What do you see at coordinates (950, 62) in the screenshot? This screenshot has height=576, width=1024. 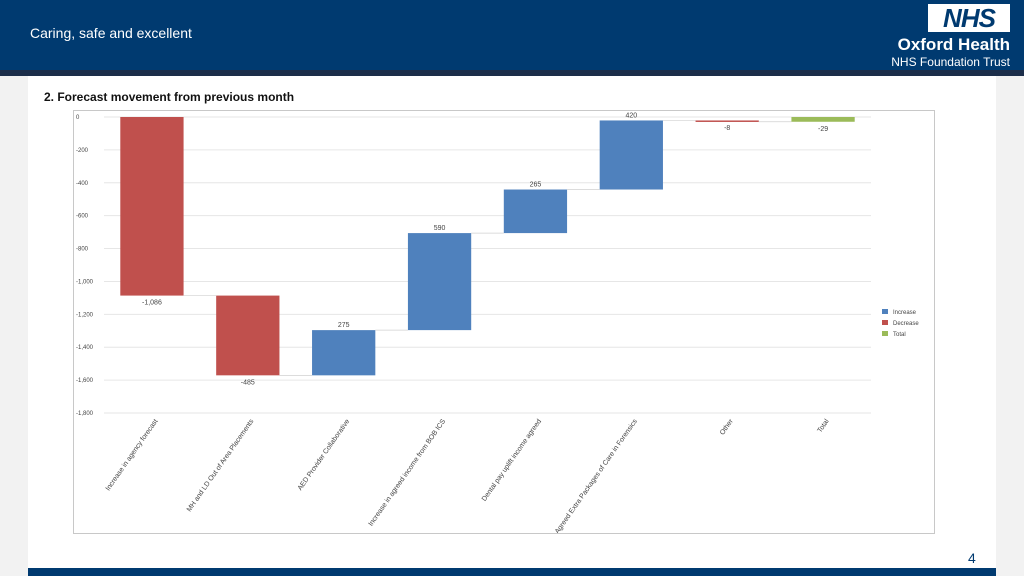 I see `org-subtitle: NHS Foundation Trust` at bounding box center [950, 62].